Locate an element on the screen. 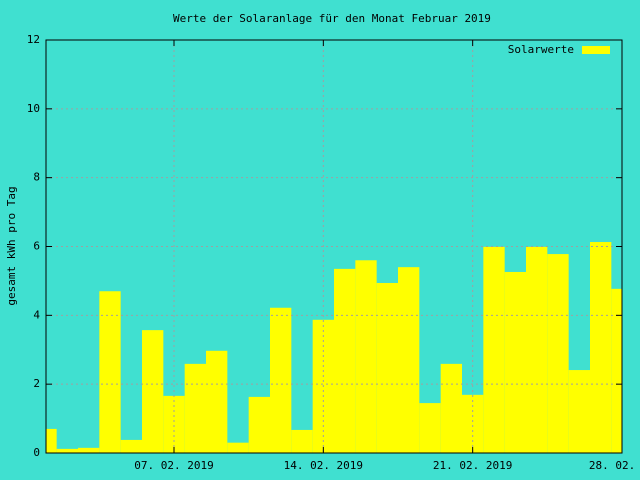 The width and height of the screenshot is (640, 480). x-tick-label: 14. 02. 2019 is located at coordinates (323, 465).